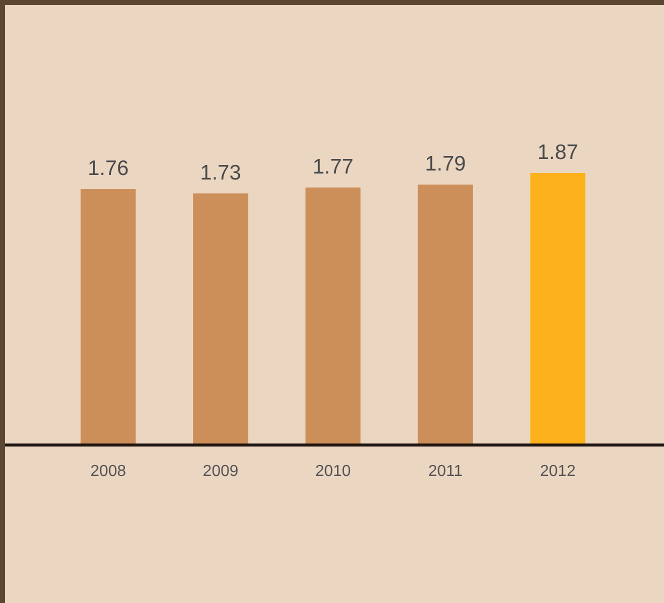 The image size is (664, 603). Describe the element at coordinates (108, 168) in the screenshot. I see `data-label: 1.76` at that location.